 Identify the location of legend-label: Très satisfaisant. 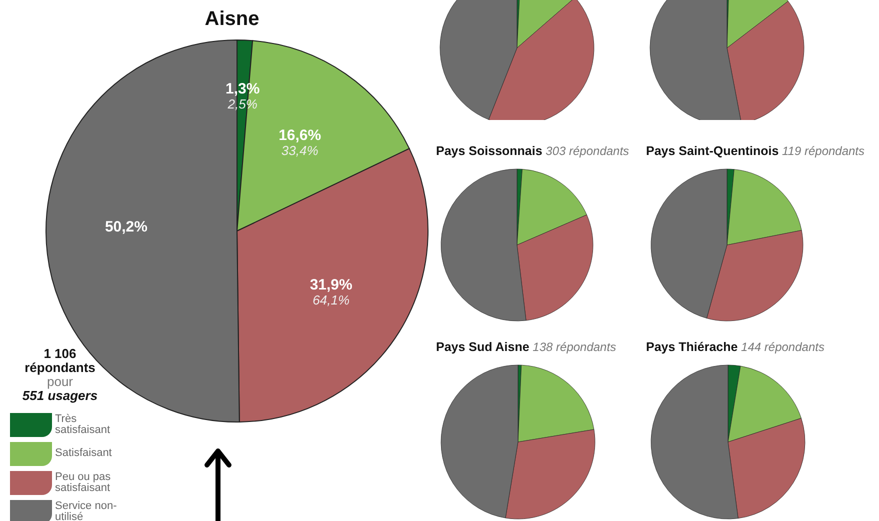
(83, 424).